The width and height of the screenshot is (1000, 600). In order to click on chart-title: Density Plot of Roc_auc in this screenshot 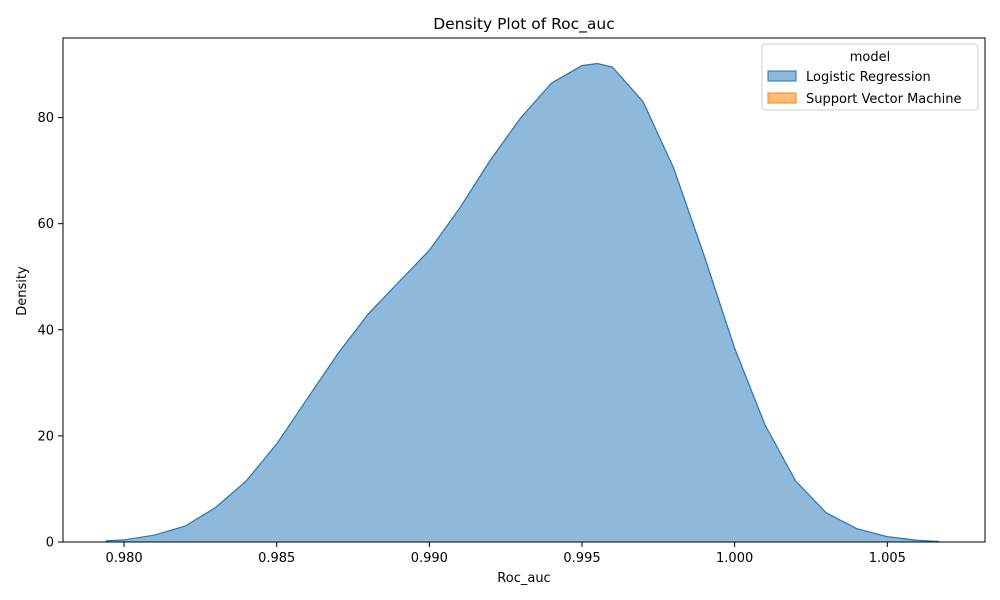, I will do `click(524, 24)`.